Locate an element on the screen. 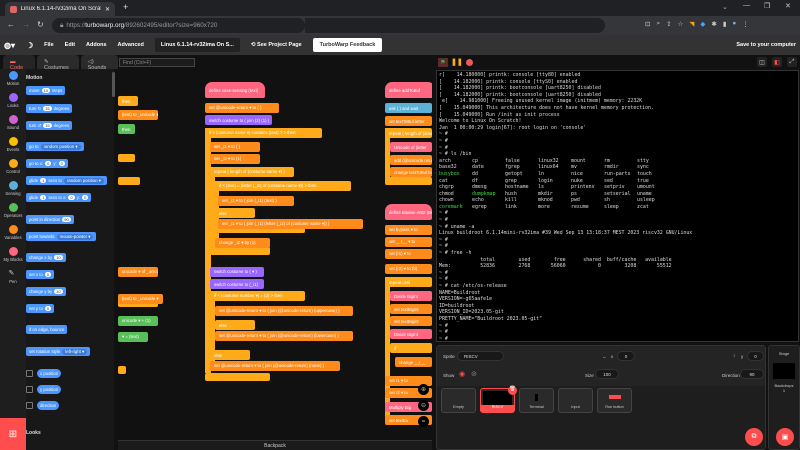 The width and height of the screenshot is (800, 450). code-block: set _i2 ▾ to (1) is located at coordinates (235, 159).